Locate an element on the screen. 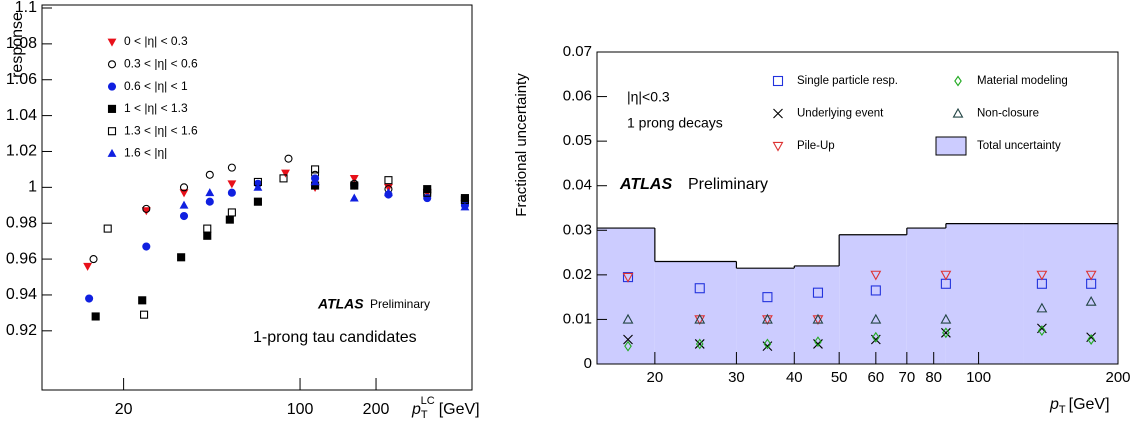  x-label-sup: LC is located at coordinates (428, 401).